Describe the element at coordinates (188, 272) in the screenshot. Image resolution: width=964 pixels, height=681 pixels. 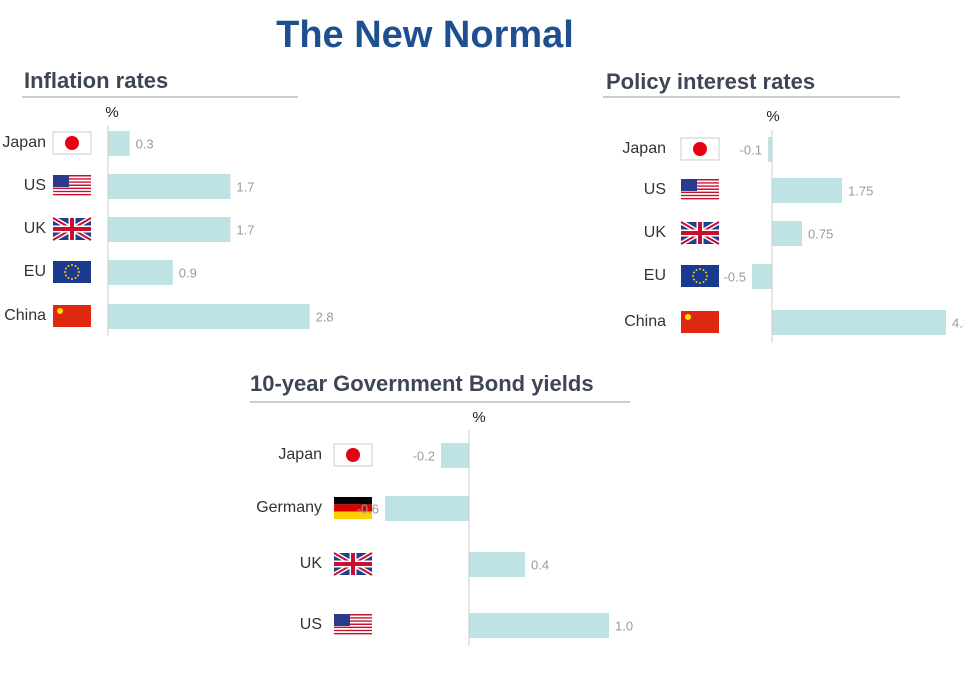
I see `value-label: 0.9` at that location.